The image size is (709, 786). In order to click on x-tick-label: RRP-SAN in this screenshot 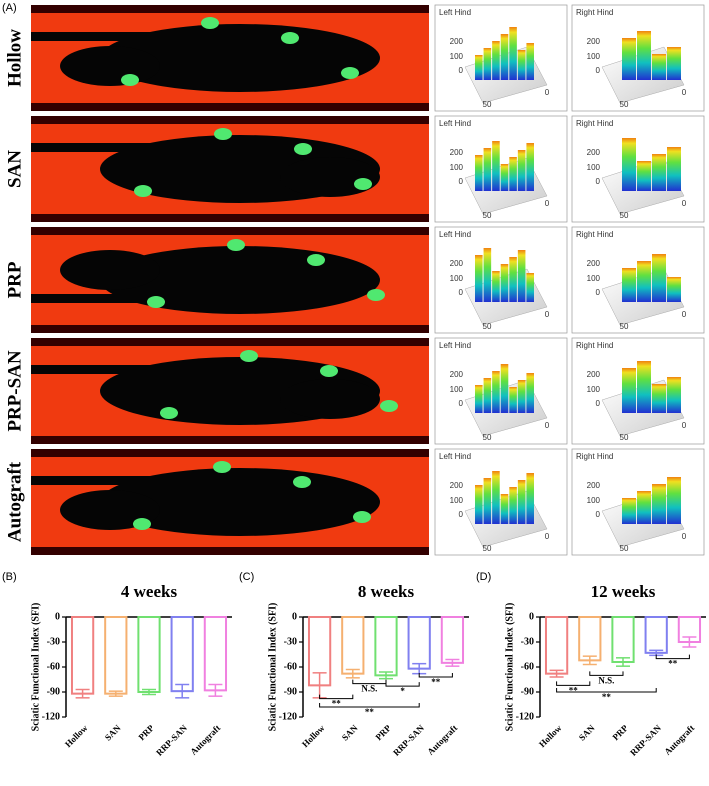, I will do `click(645, 739)`.